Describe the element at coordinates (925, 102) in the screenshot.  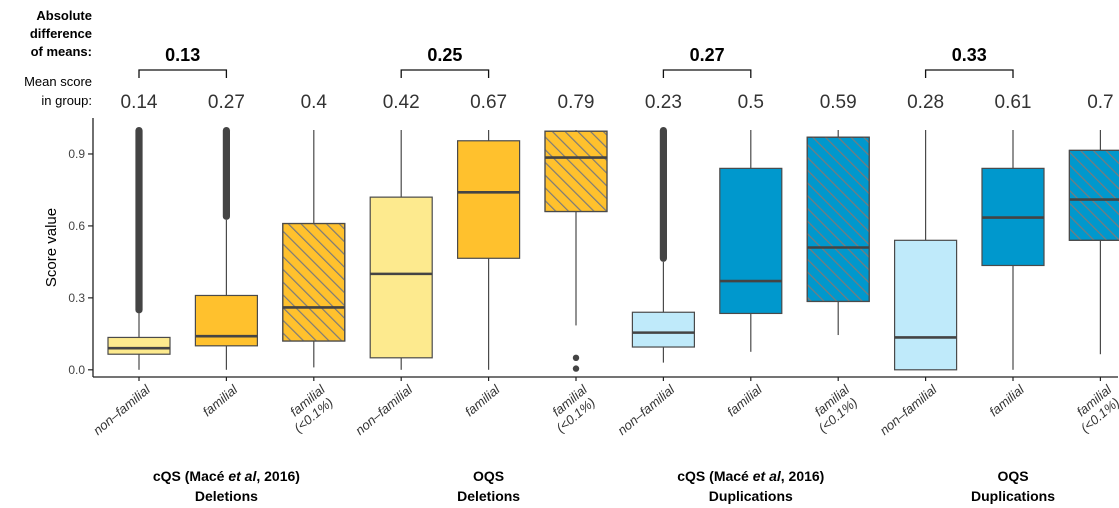
I see `mean-score-label: 0.28` at that location.